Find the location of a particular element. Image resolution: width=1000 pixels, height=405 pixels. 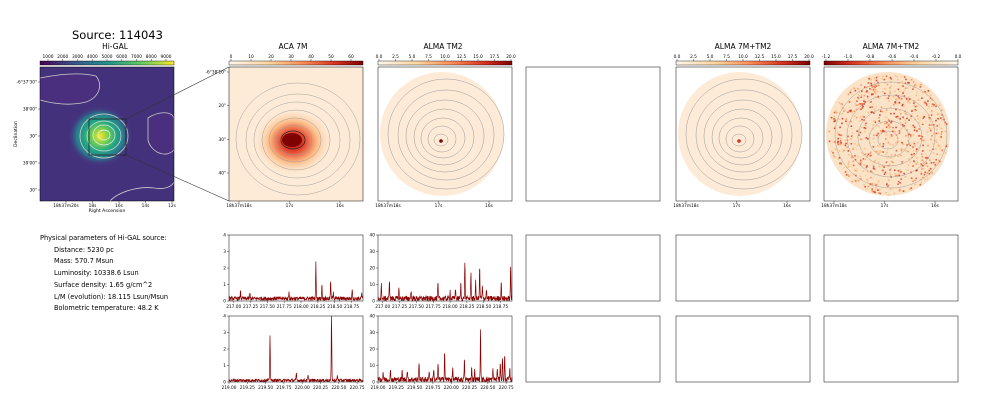

spectrum-y-tick-label: 2 is located at coordinates (224, 269).